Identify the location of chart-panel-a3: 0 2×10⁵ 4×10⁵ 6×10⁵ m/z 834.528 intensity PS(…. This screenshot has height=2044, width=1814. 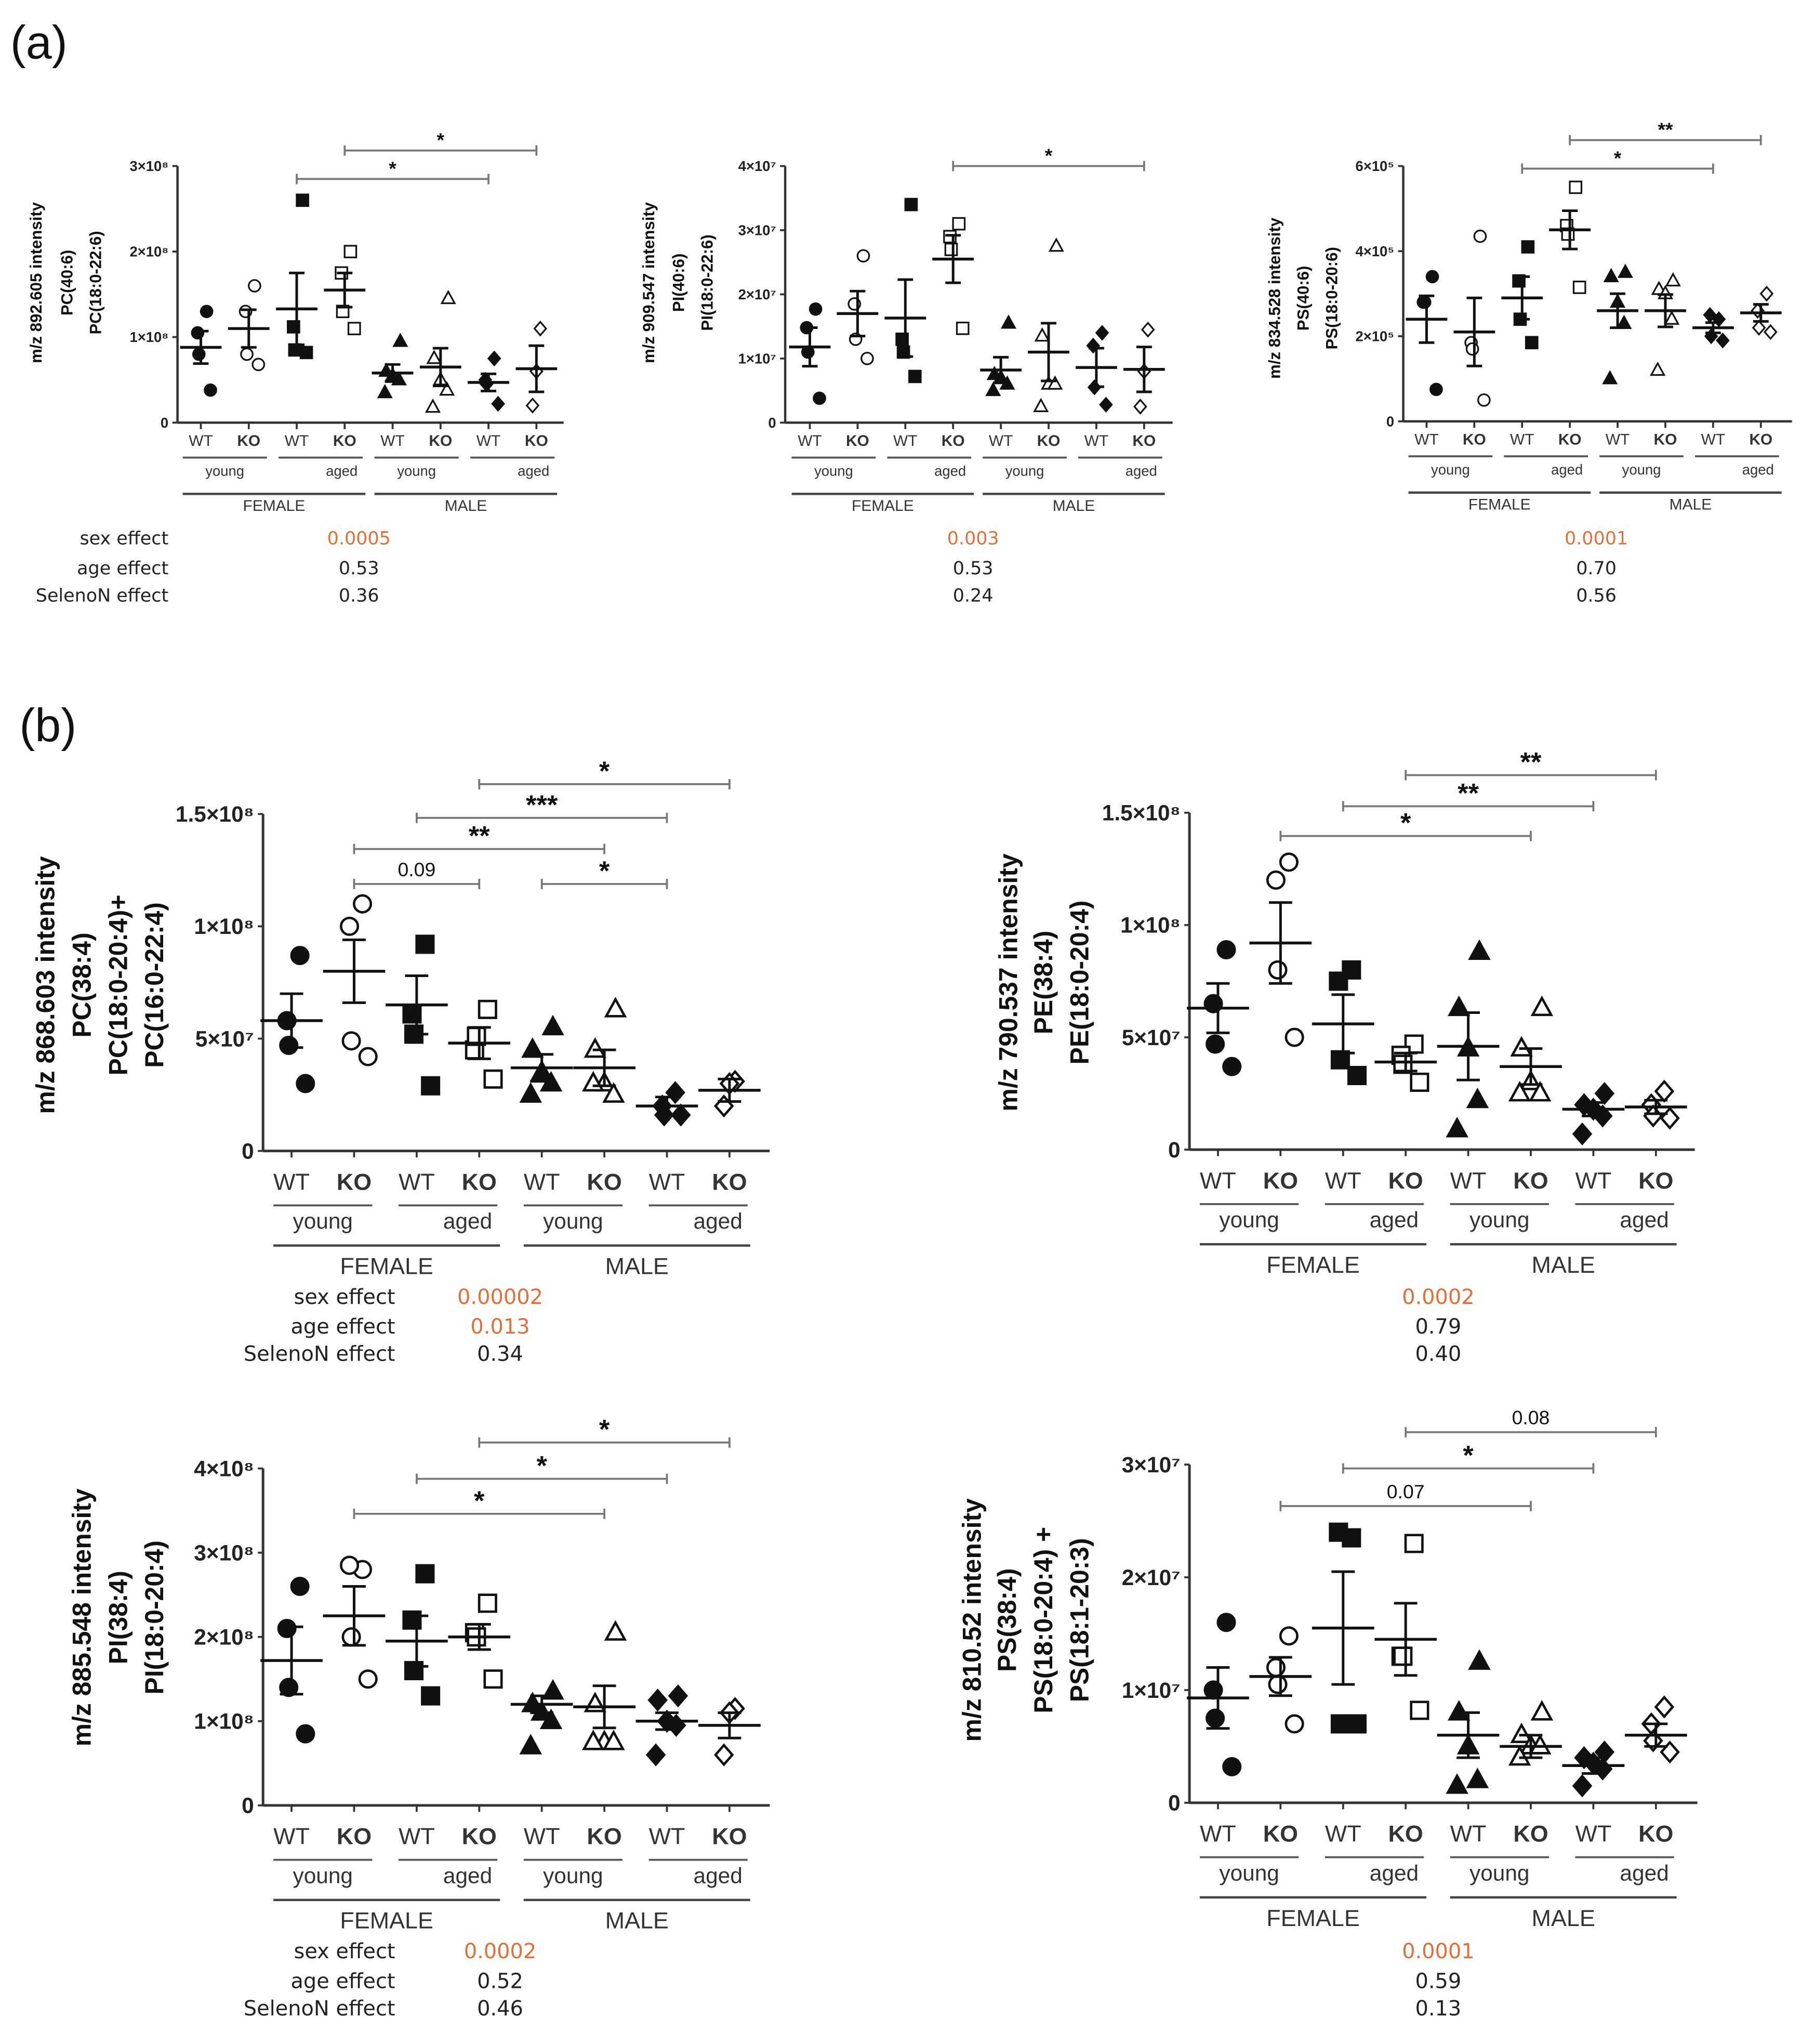
(1529, 362).